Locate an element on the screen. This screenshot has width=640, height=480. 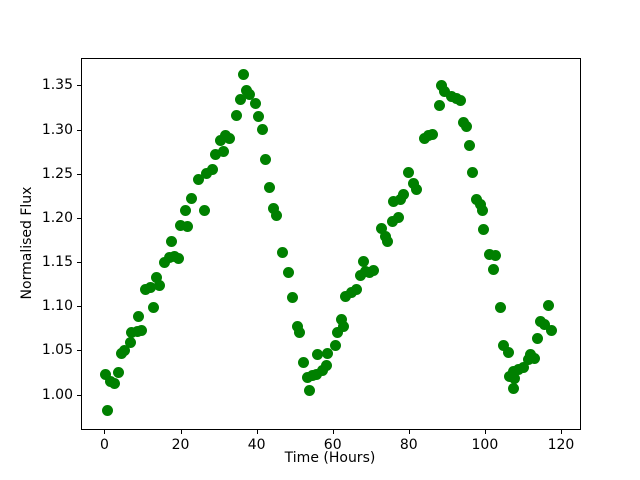
x-tick-label: 80 is located at coordinates (408, 445).